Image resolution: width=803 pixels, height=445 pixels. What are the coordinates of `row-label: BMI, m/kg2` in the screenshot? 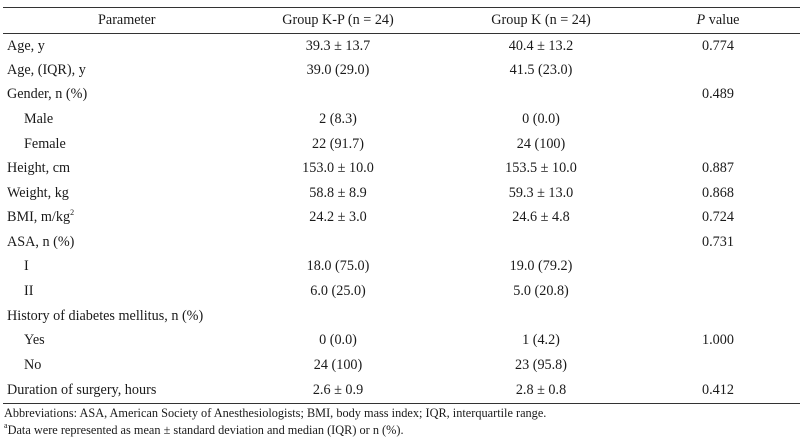 It's located at (40, 217).